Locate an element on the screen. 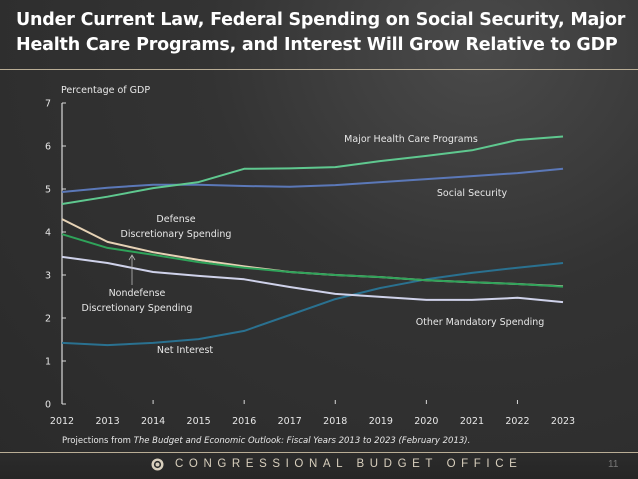  annotation-line: Social Security is located at coordinates (472, 193).